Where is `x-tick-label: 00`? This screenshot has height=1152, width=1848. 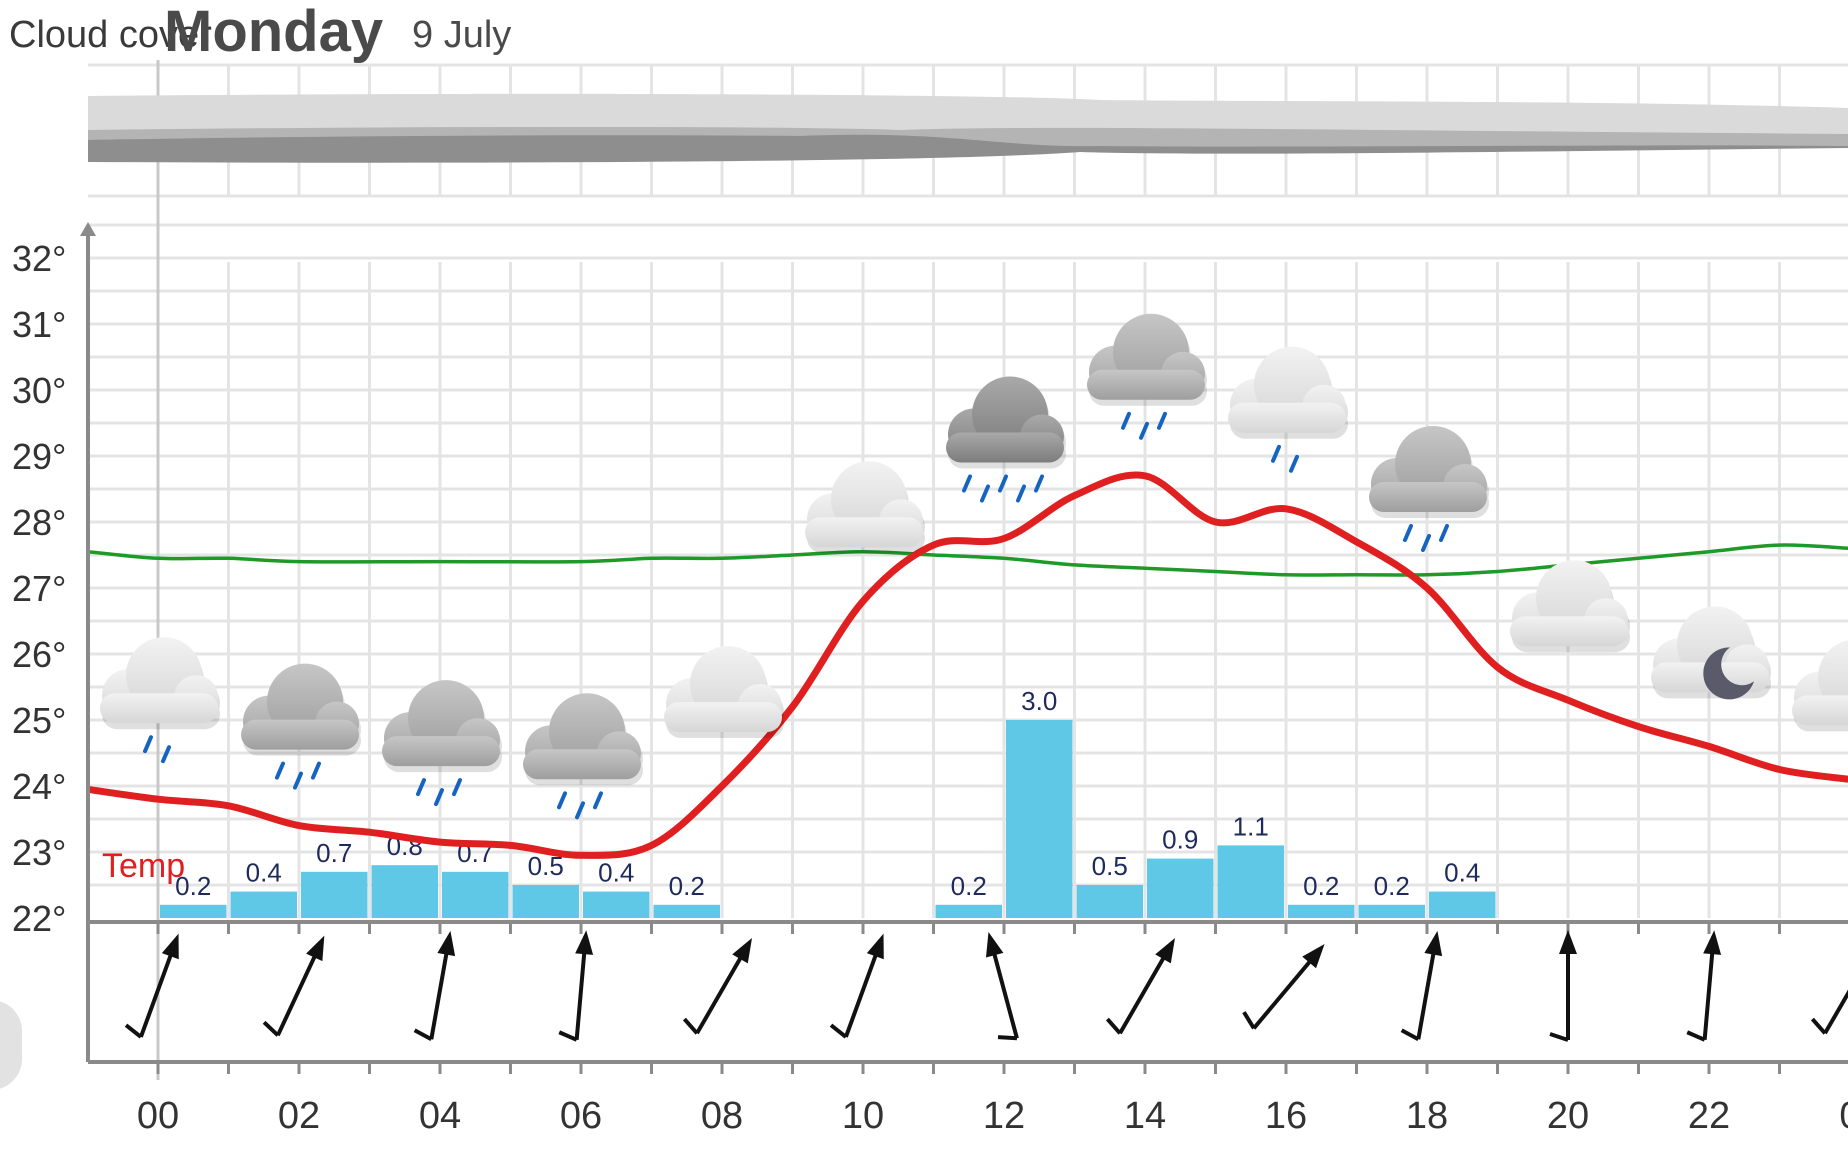 x-tick-label: 00 is located at coordinates (158, 1116).